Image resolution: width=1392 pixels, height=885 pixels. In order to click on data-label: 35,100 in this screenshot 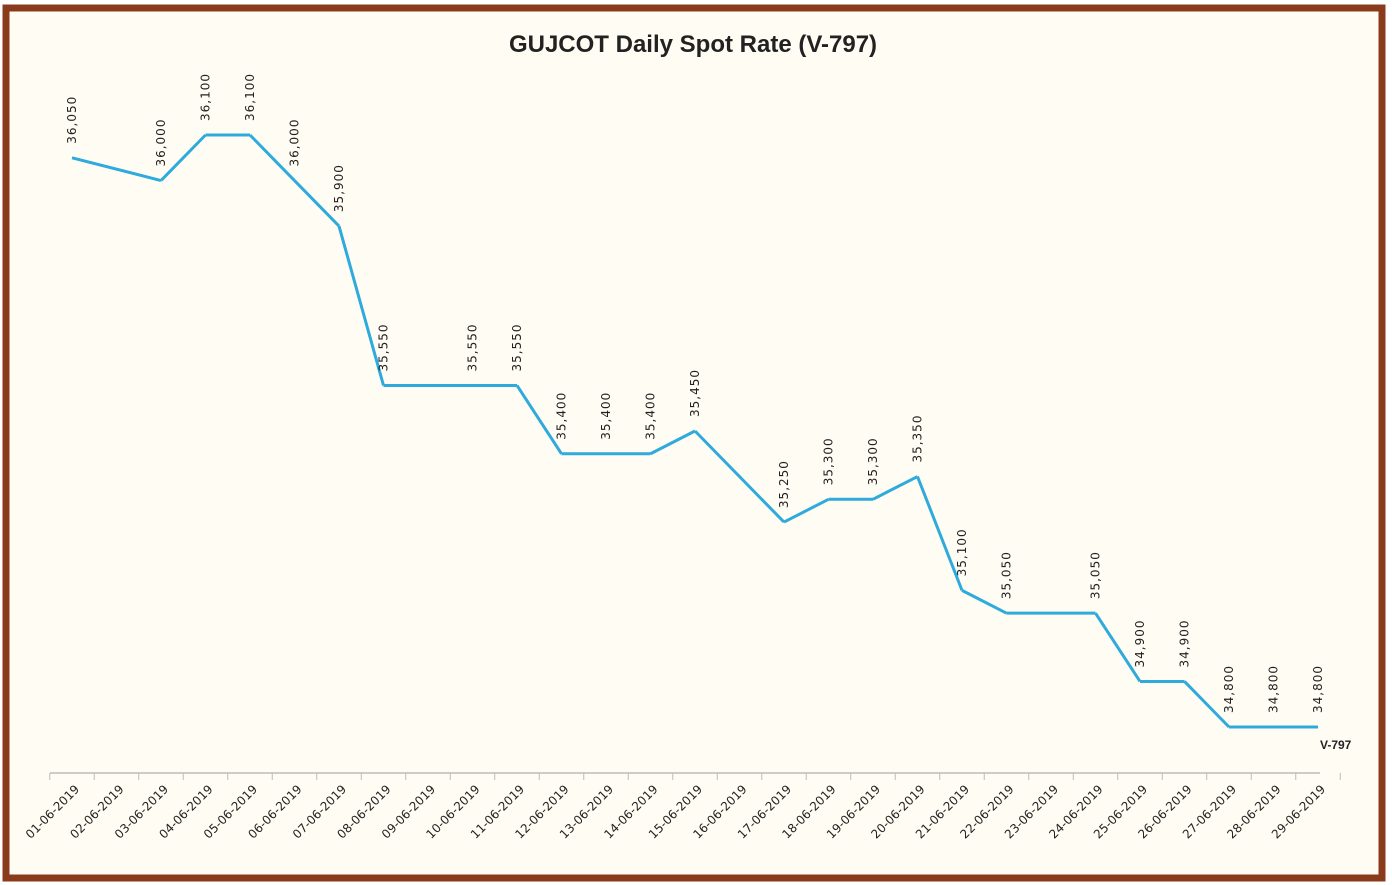, I will do `click(962, 552)`.